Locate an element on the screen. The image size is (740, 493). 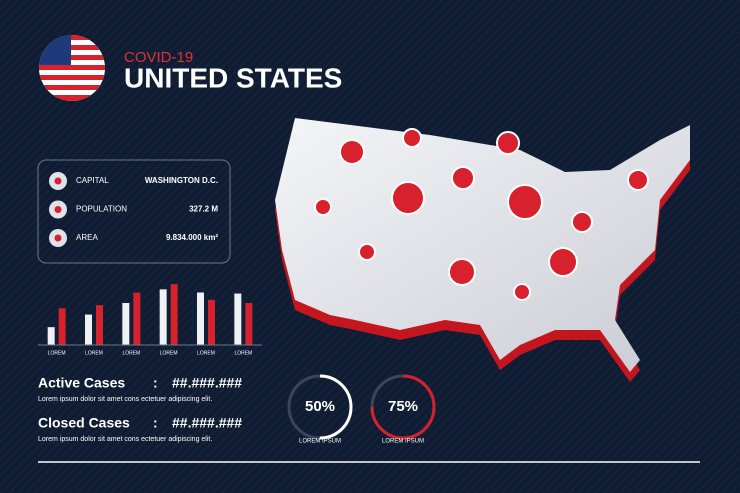
title: UNITED STATES is located at coordinates (233, 77).